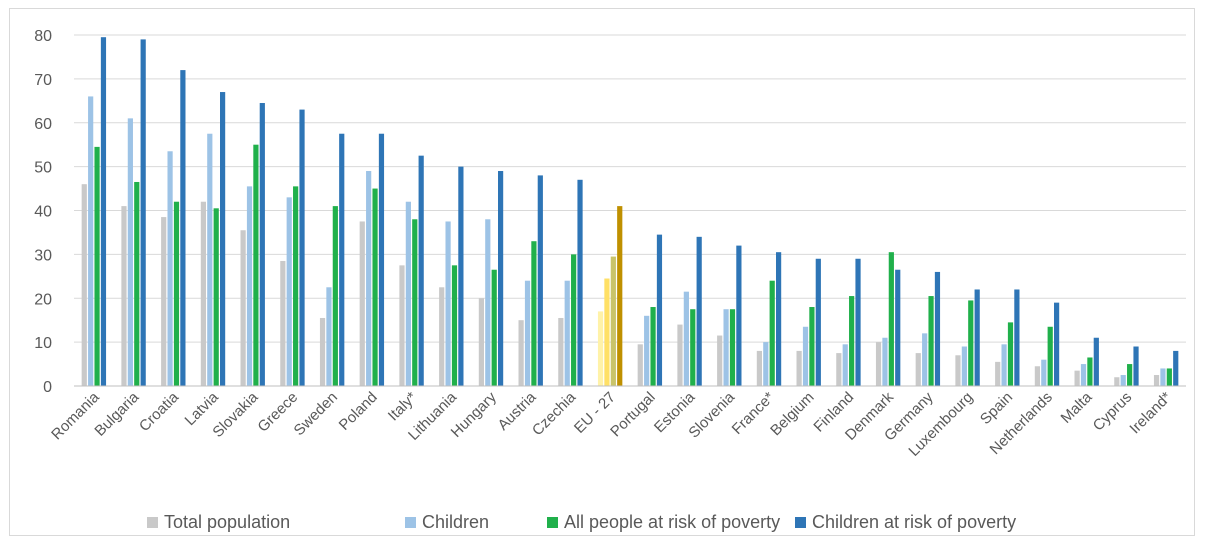 This screenshot has height=543, width=1206. I want to click on bar-total-population-czechia, so click(561, 351).